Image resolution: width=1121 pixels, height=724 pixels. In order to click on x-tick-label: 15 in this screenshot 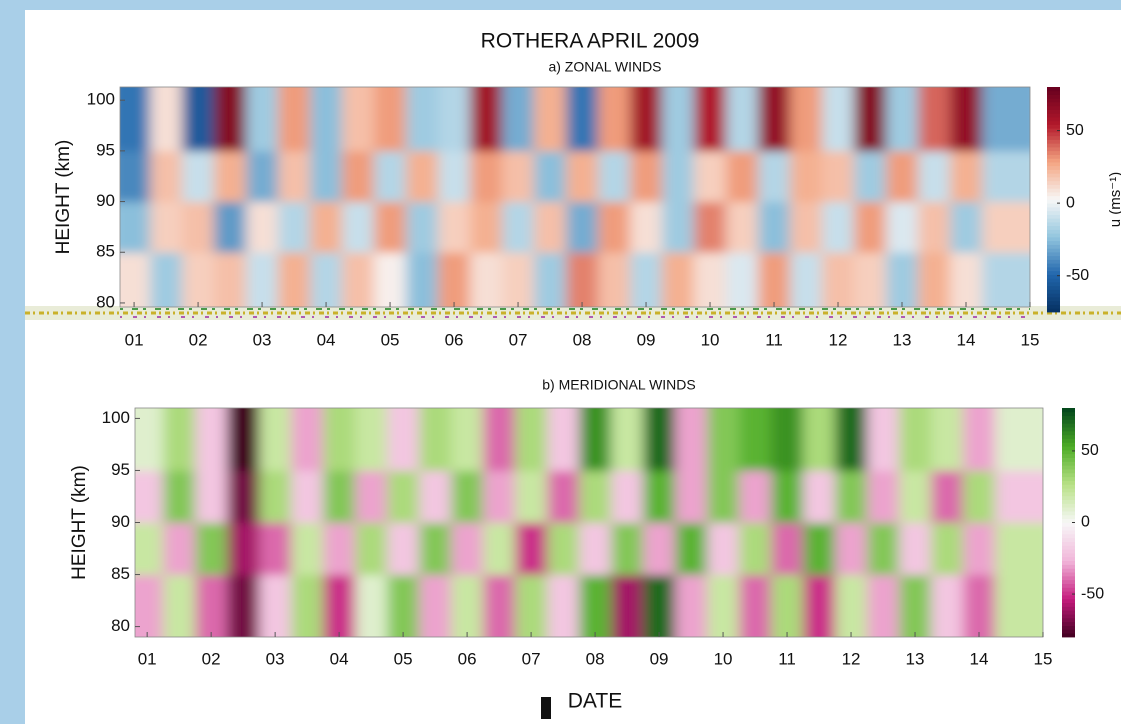, I will do `click(1030, 339)`.